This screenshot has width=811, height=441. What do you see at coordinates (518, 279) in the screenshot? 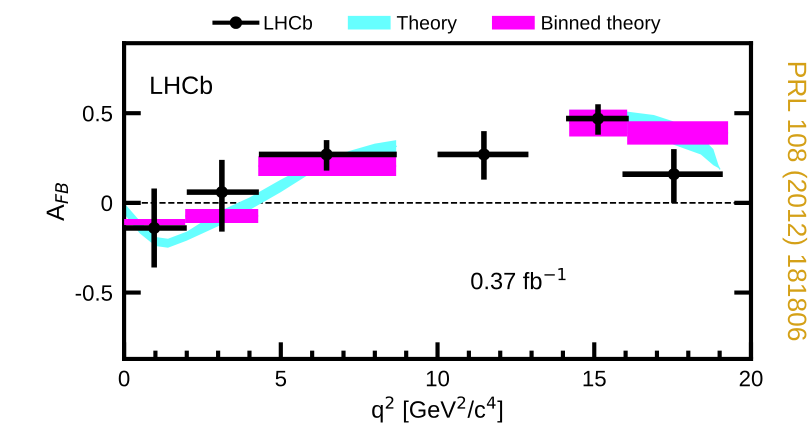
I see `annotation: 0.37 fb$^{−1}$` at bounding box center [518, 279].